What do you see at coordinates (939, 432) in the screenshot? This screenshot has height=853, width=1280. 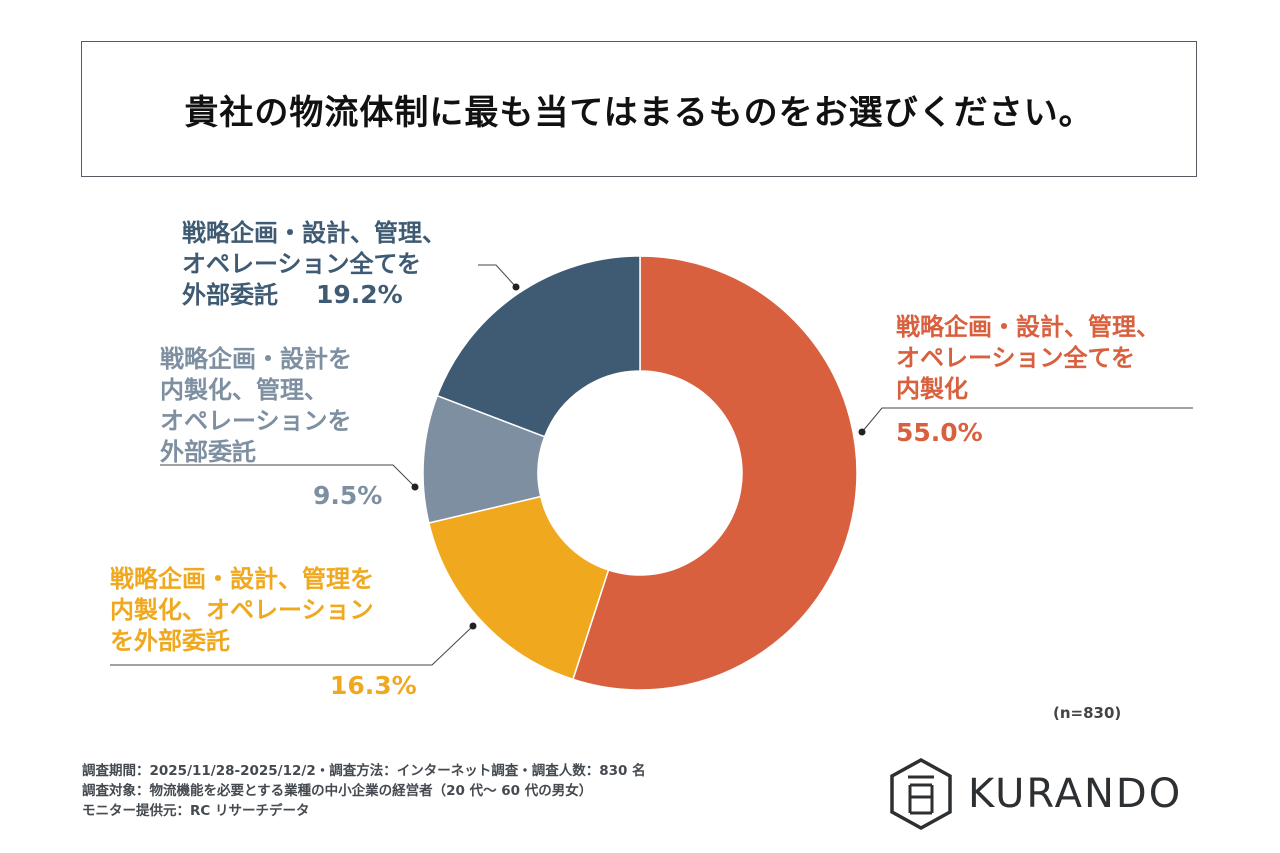 I see `slice-pct-insourced-all: 55.0%` at bounding box center [939, 432].